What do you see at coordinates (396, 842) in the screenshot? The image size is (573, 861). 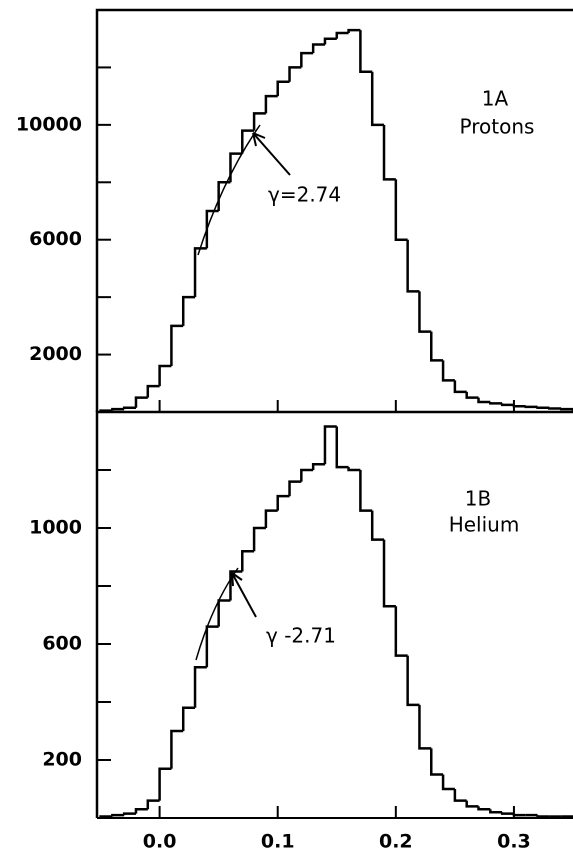 I see `x-tick-label: 0.2` at bounding box center [396, 842].